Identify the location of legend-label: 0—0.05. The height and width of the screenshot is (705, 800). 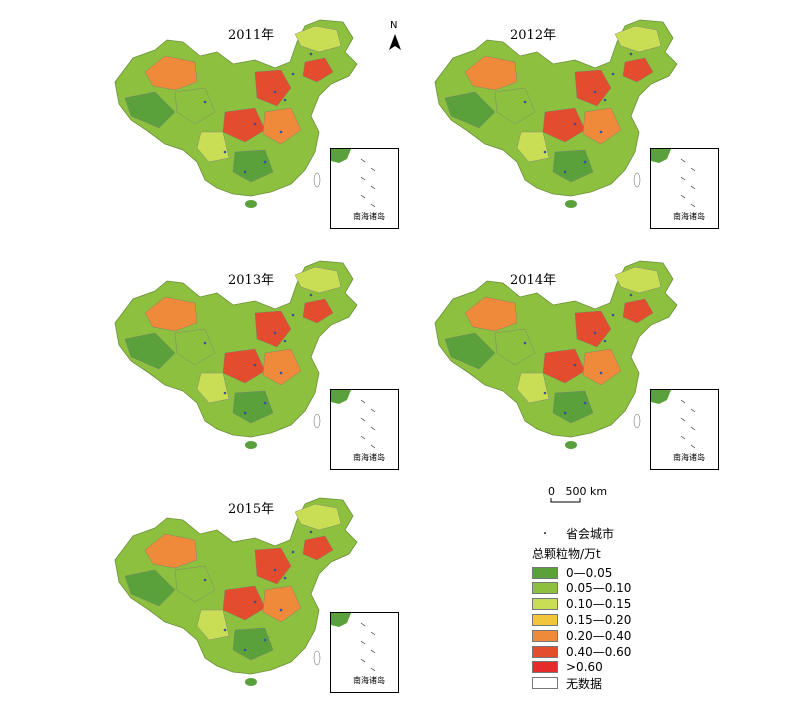
(589, 572).